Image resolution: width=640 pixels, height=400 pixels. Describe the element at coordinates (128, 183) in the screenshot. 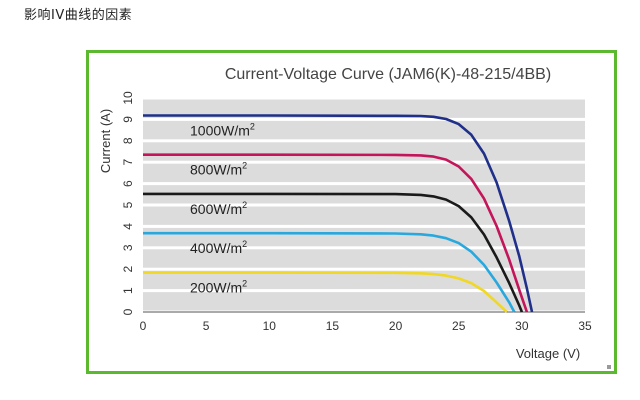

I see `y-tick-label: 6` at that location.